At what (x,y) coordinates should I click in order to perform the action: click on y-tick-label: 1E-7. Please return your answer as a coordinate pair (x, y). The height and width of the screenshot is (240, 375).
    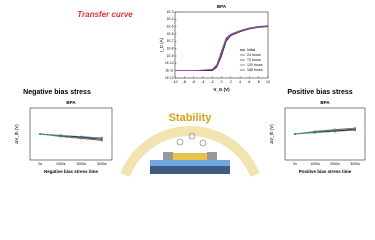
    Looking at the image, I should click on (170, 41).